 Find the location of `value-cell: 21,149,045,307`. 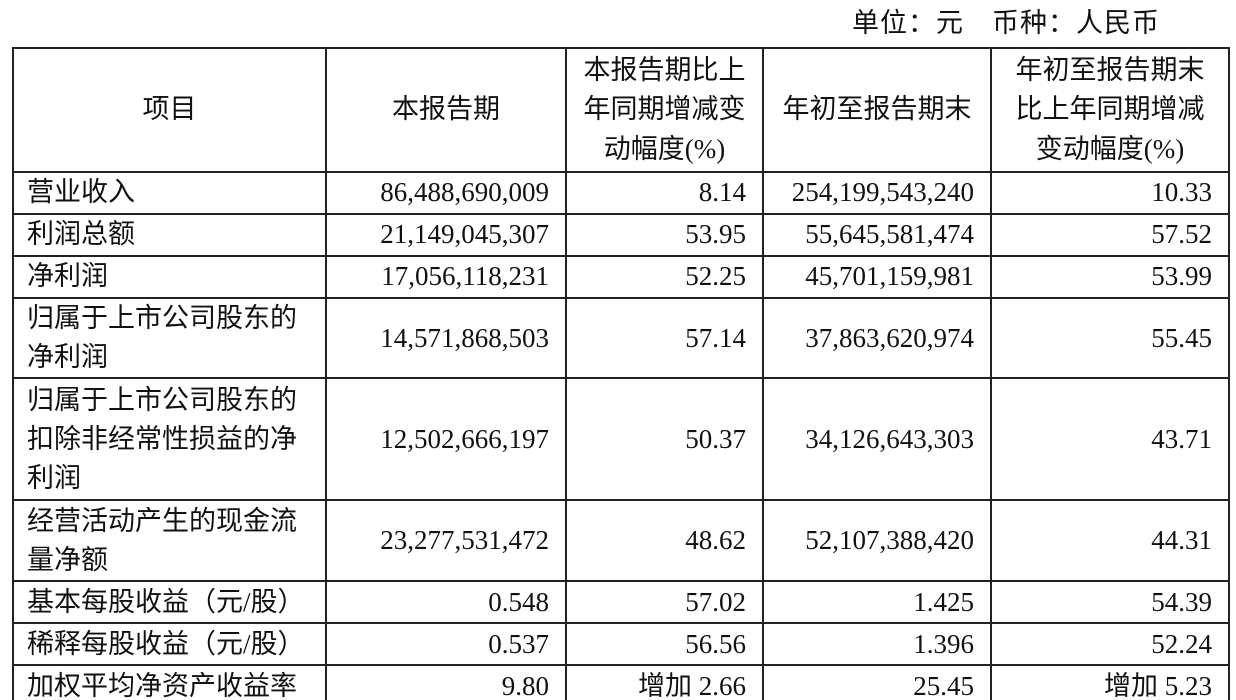

value-cell: 21,149,045,307 is located at coordinates (446, 235).